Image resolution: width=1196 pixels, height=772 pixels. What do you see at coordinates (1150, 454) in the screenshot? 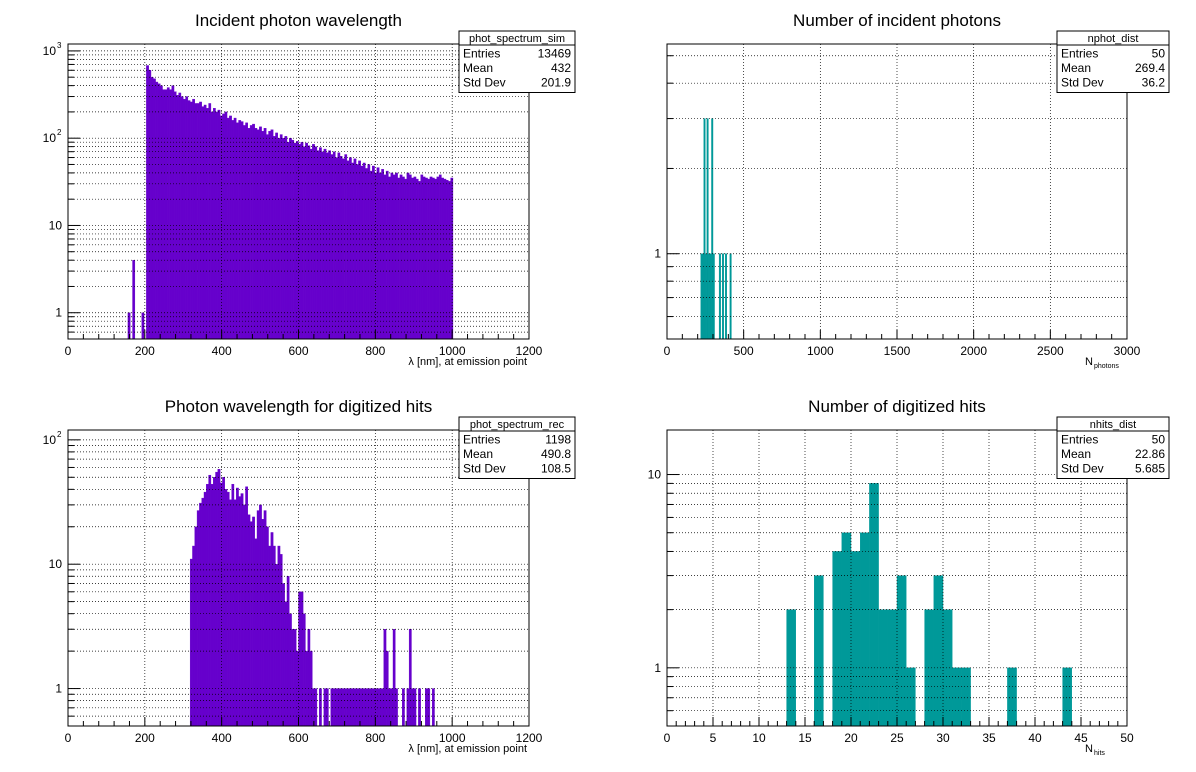
I see `stats-value: 22.86` at bounding box center [1150, 454].